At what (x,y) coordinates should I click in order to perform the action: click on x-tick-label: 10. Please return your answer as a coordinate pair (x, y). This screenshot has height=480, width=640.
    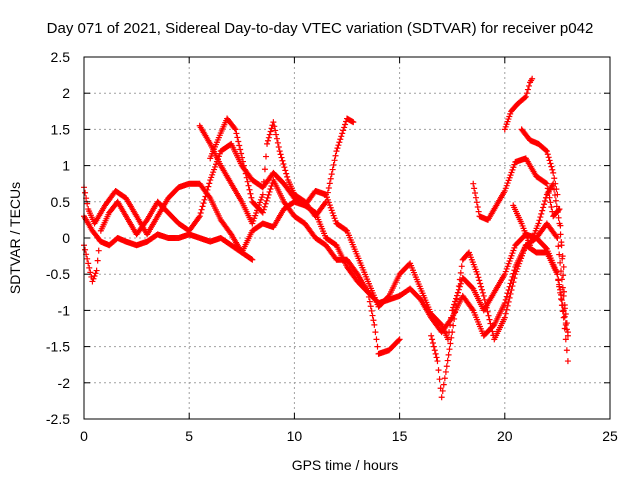
    Looking at the image, I should click on (295, 436).